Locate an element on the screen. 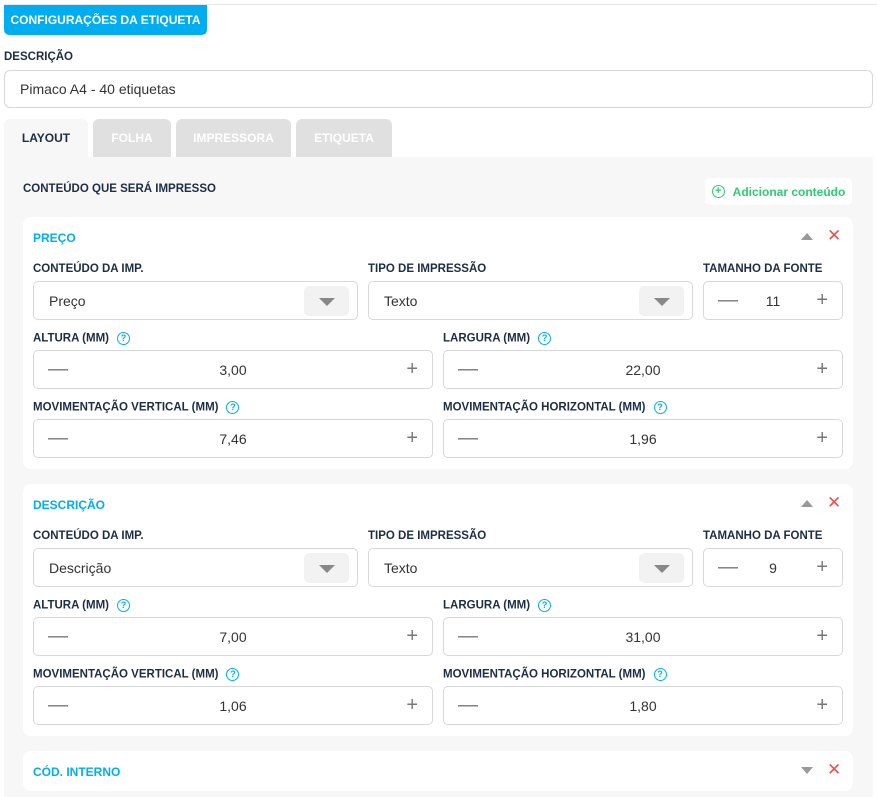 This screenshot has height=797, width=877. tab-etiqueta: ETIQUETA is located at coordinates (344, 138).